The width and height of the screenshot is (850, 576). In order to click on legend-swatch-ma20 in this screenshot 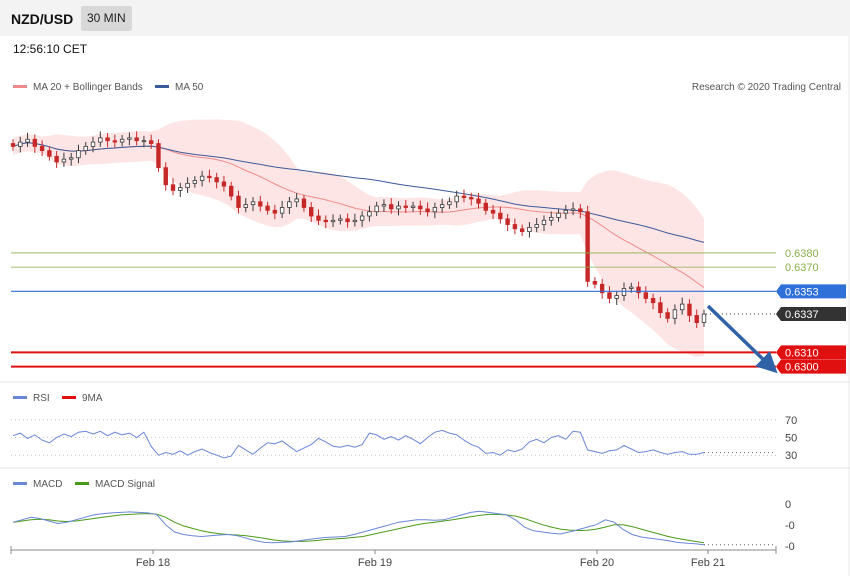, I will do `click(20, 86)`.